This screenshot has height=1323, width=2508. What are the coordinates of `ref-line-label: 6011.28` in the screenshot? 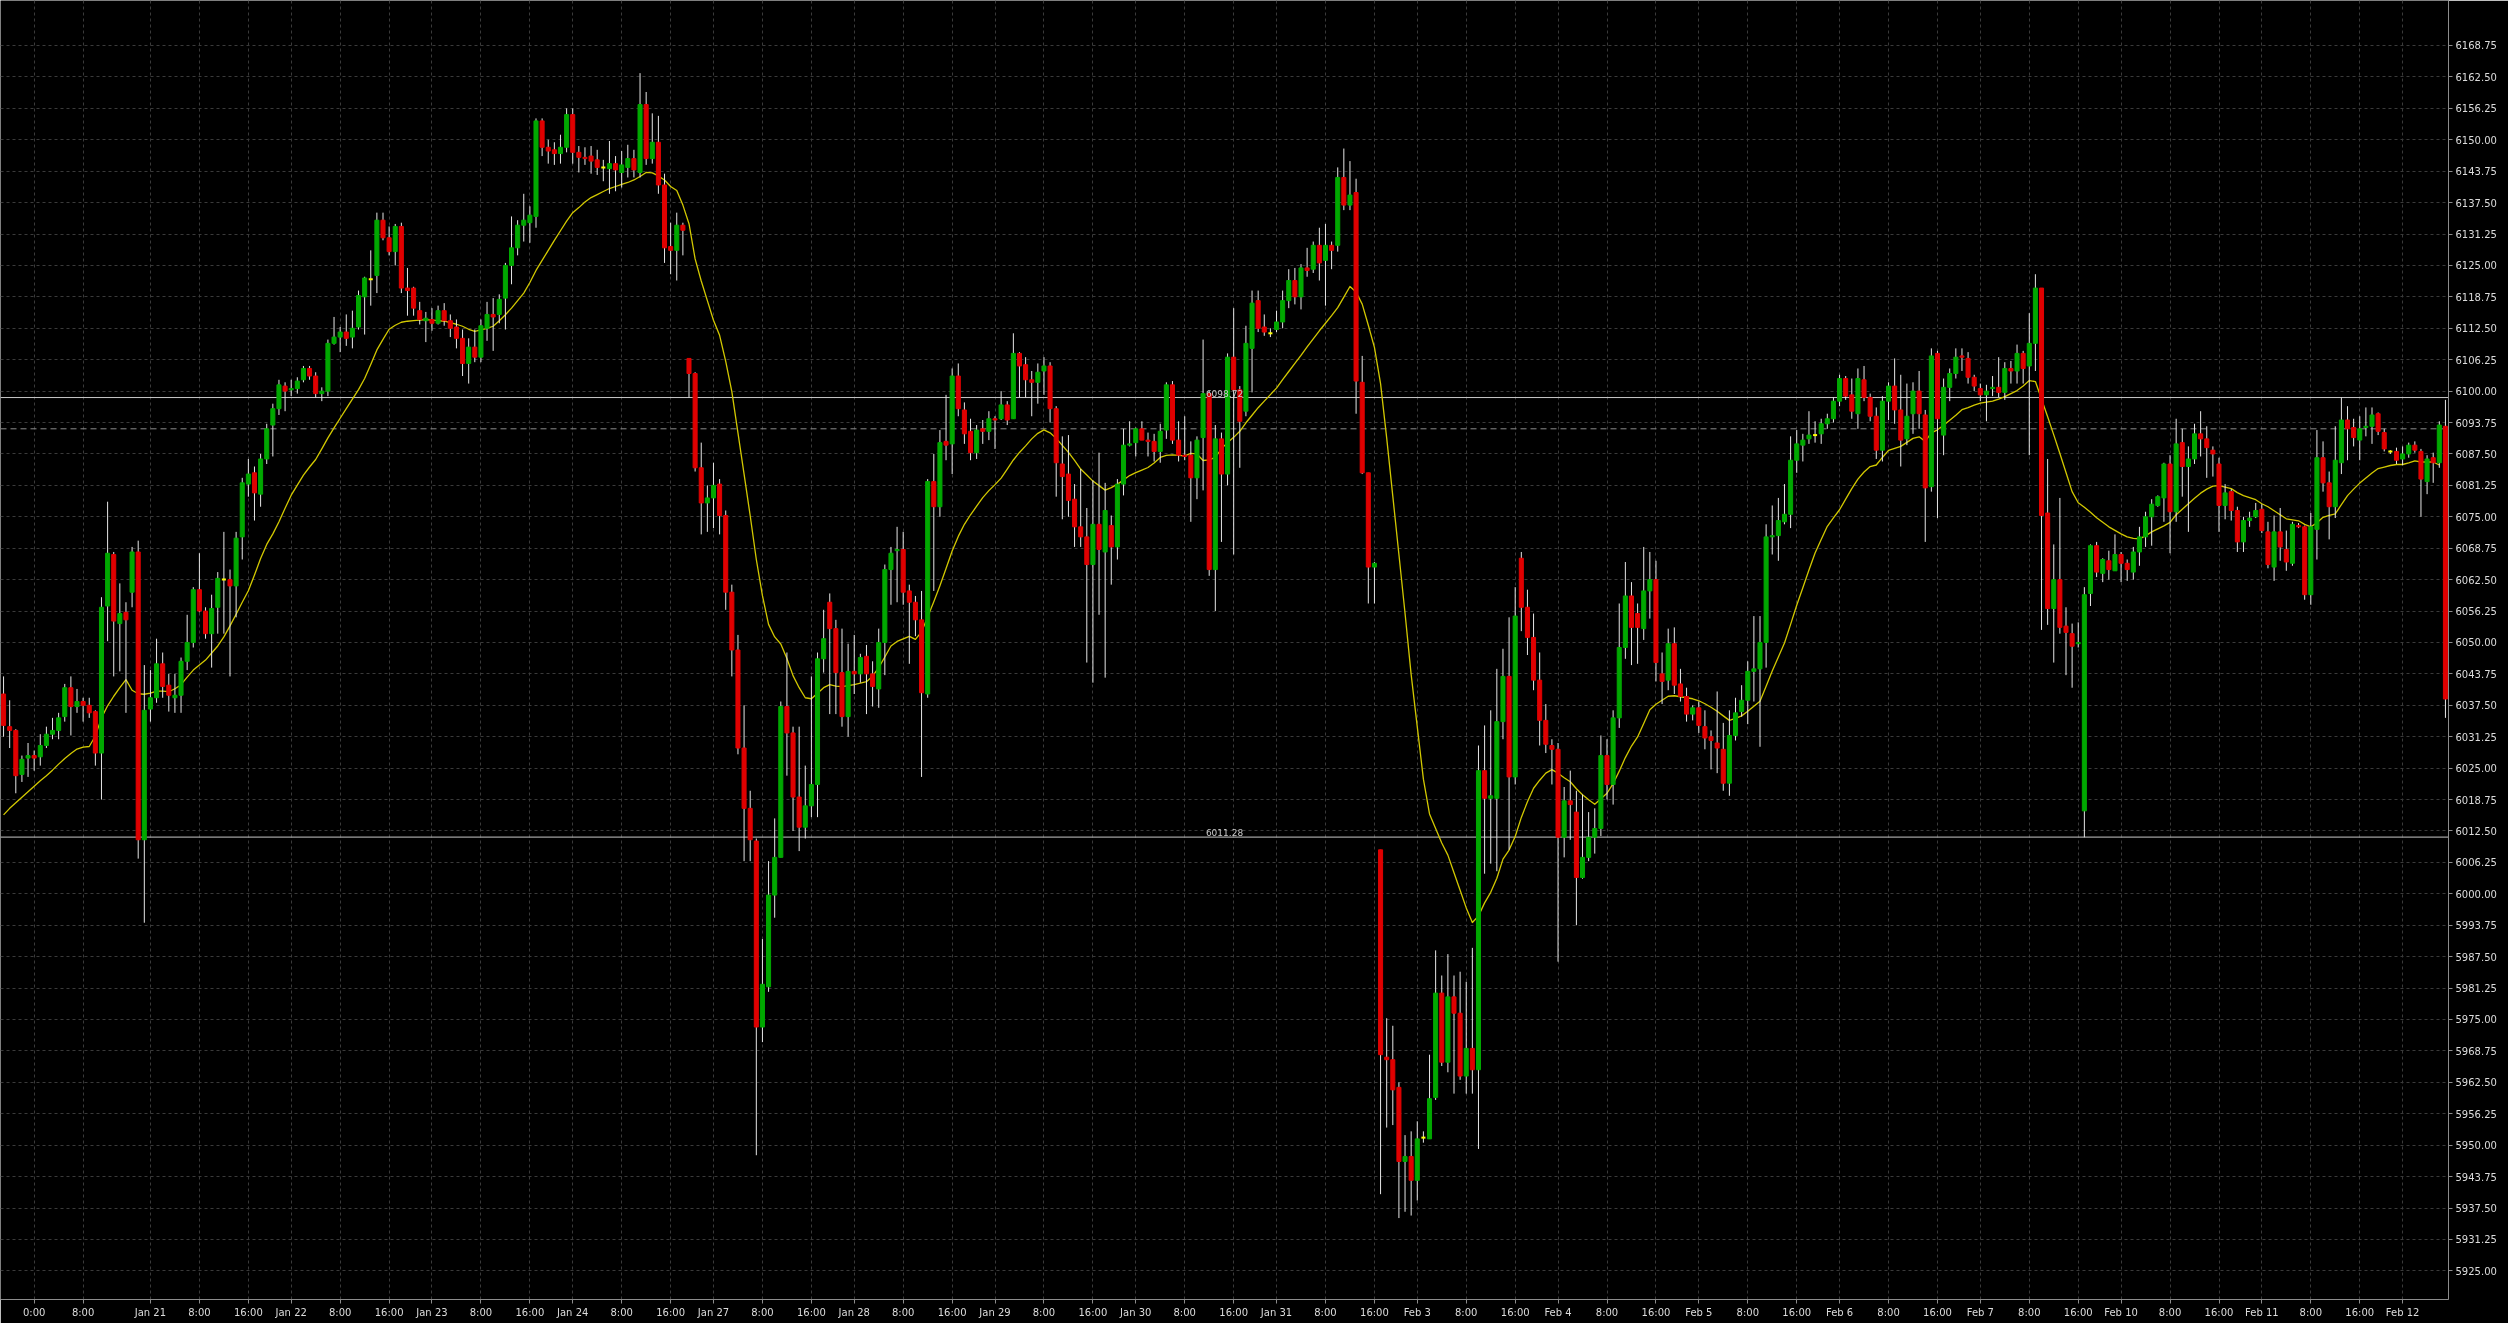 It's located at (1224, 833).